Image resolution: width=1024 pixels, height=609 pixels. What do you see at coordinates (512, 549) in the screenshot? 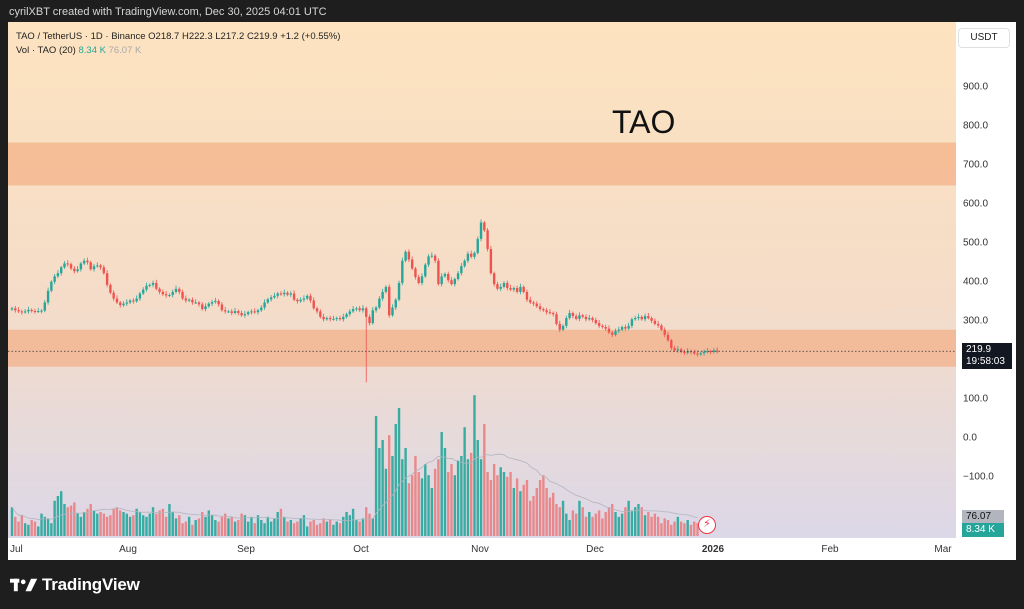
I see `time-axis-background` at bounding box center [512, 549].